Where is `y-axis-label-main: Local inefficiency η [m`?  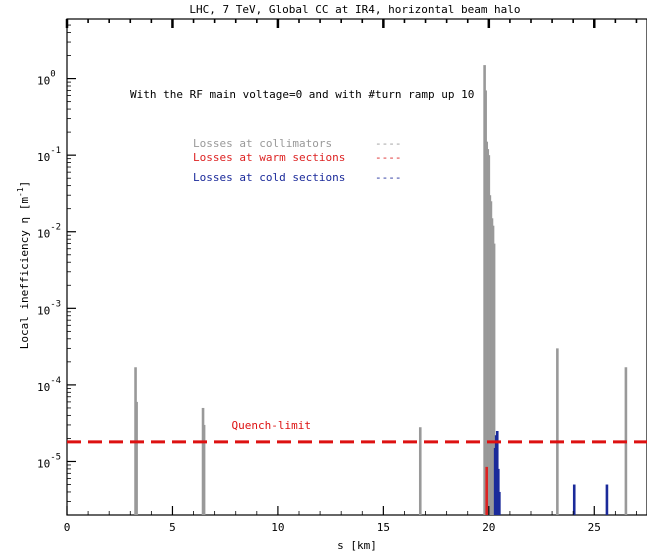 y-axis-label-main: Local inefficiency η [m is located at coordinates (24, 273).